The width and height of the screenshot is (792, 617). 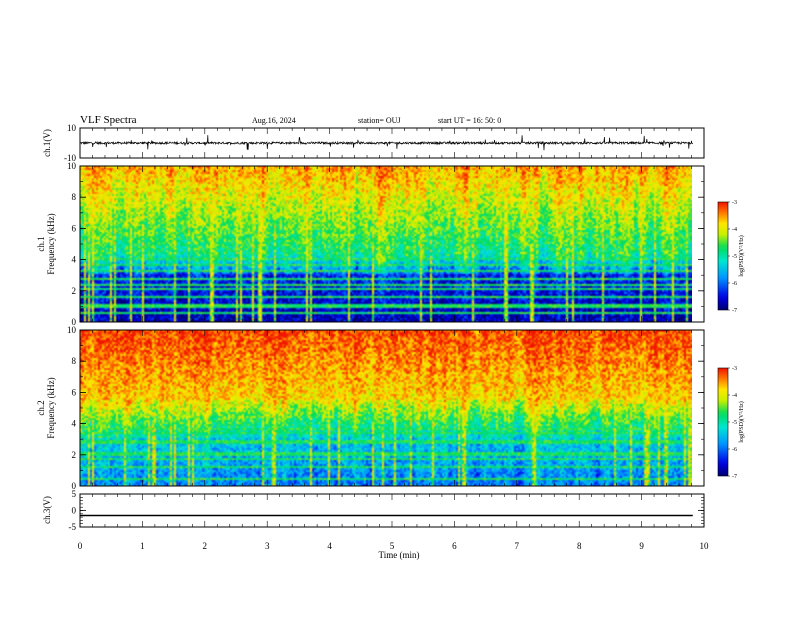 What do you see at coordinates (329, 546) in the screenshot?
I see `x-tick-label: 4` at bounding box center [329, 546].